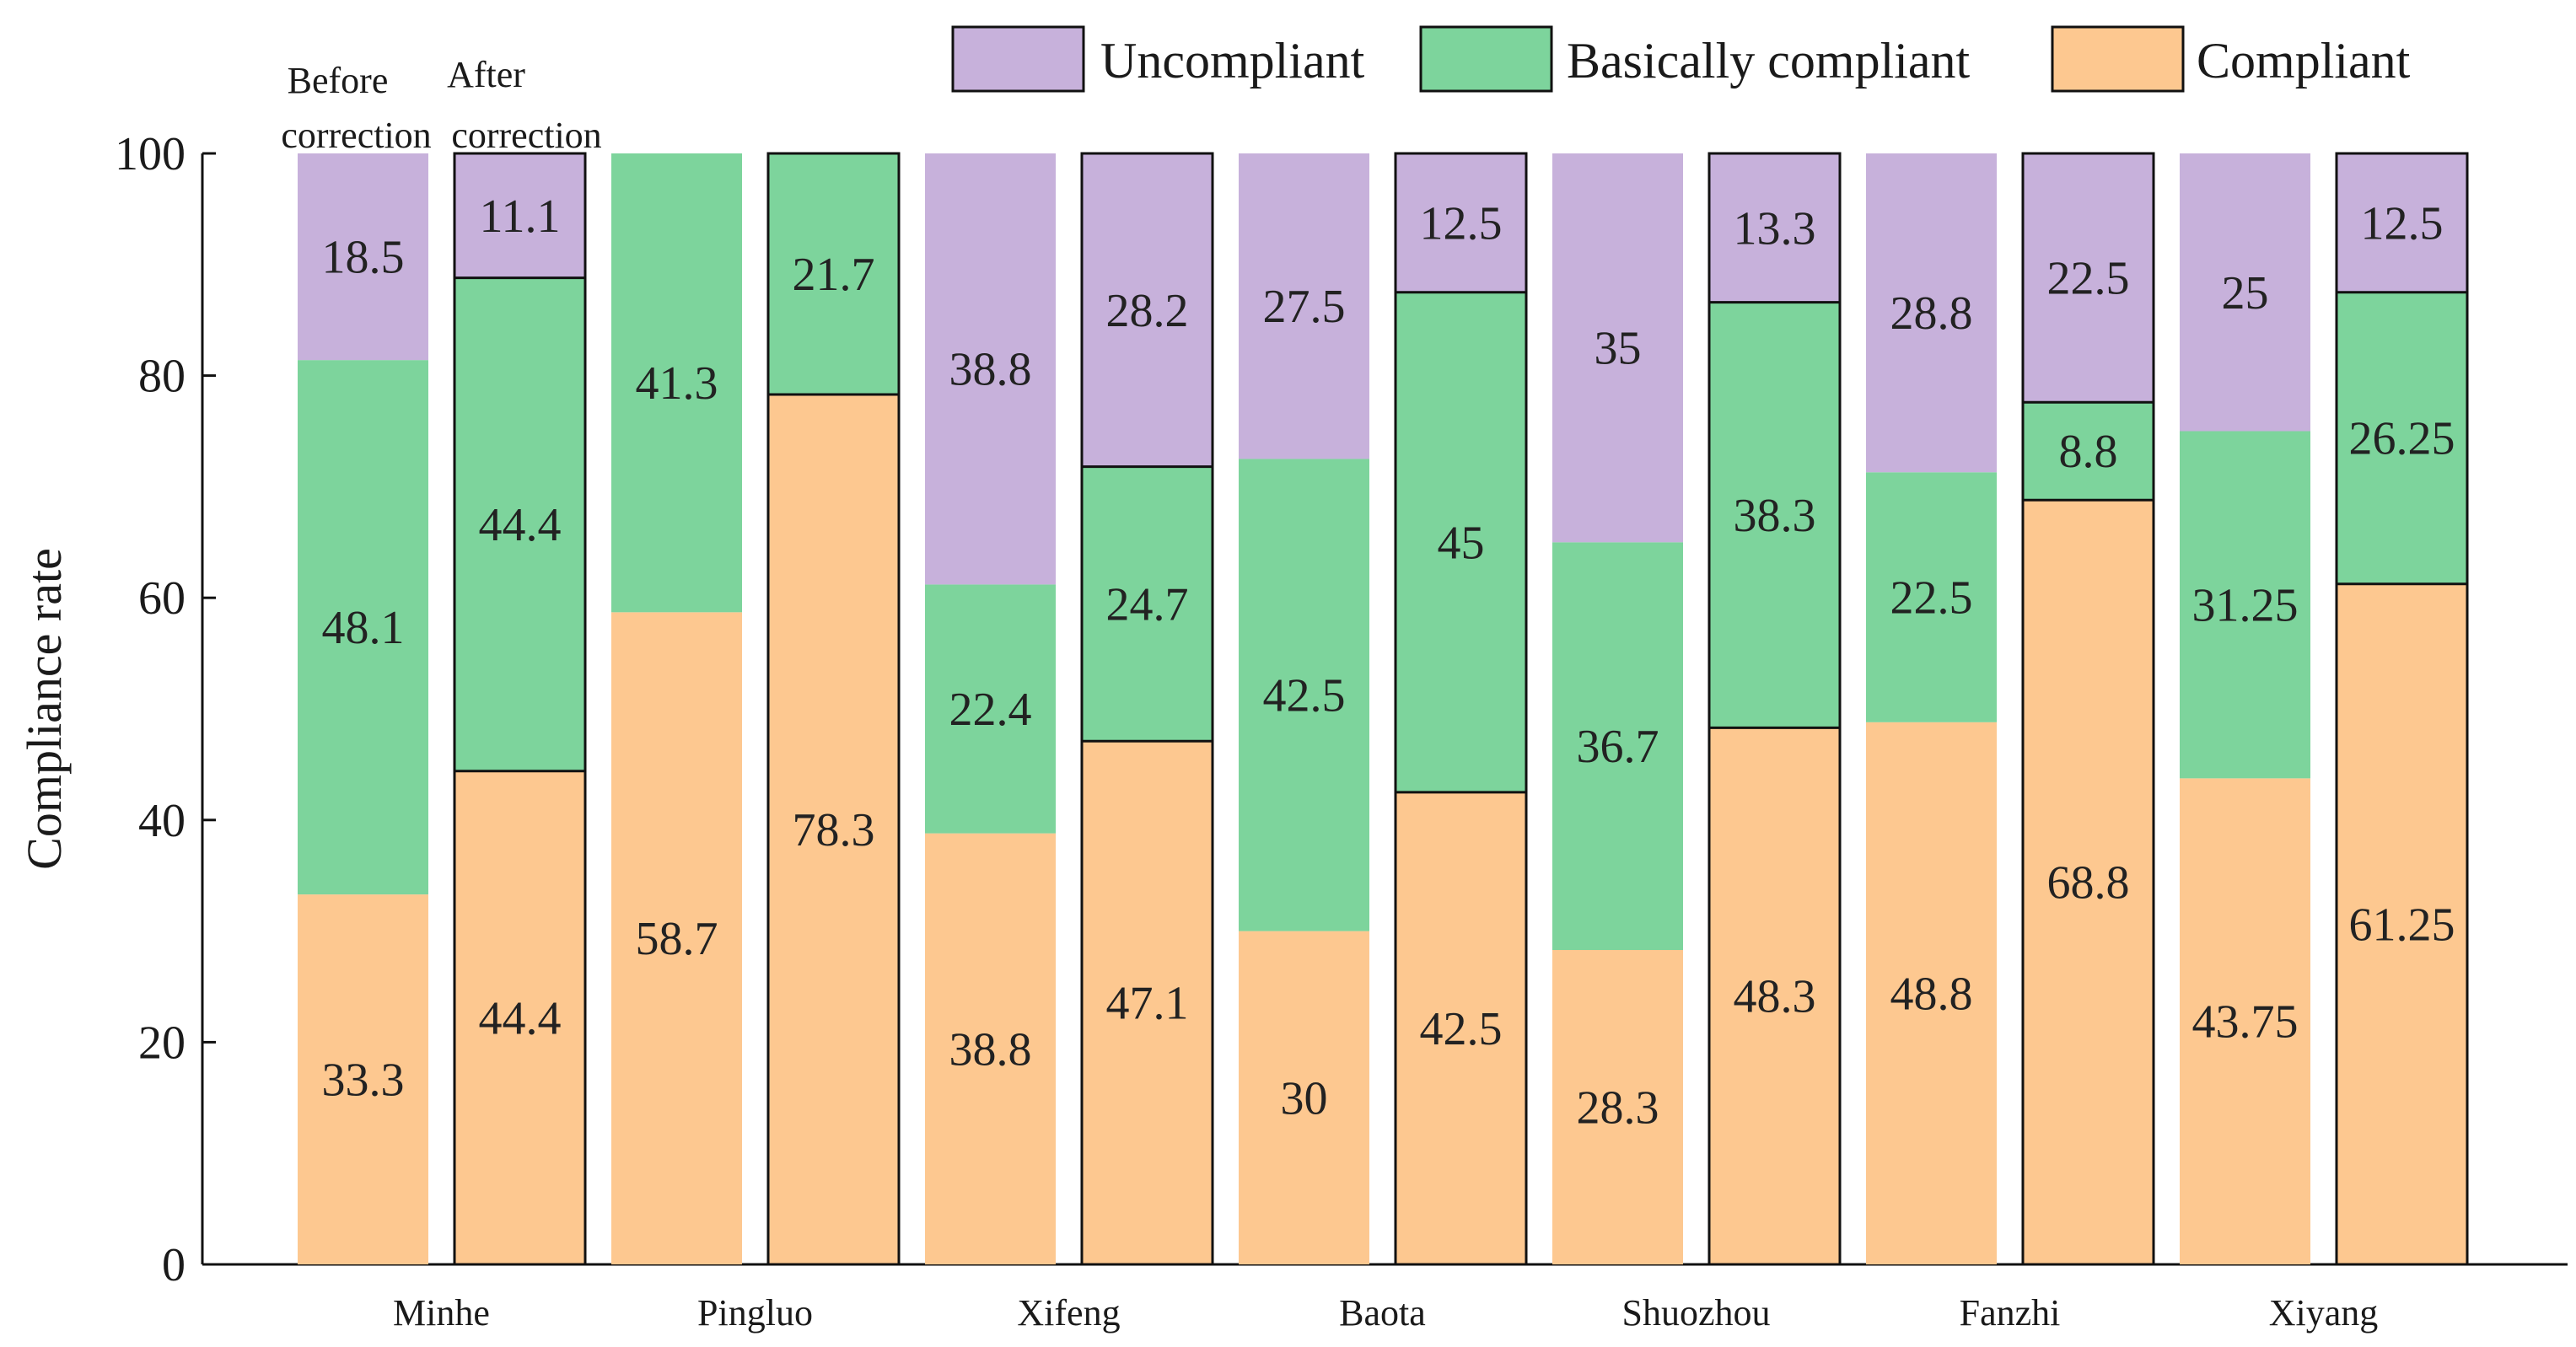 Image resolution: width=2576 pixels, height=1347 pixels. I want to click on data-label: 11.1, so click(520, 217).